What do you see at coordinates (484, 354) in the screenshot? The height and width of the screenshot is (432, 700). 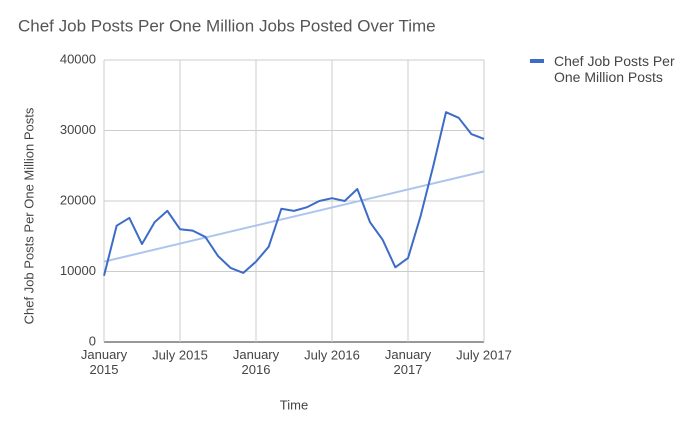 I see `x-tick-label: July 2017` at bounding box center [484, 354].